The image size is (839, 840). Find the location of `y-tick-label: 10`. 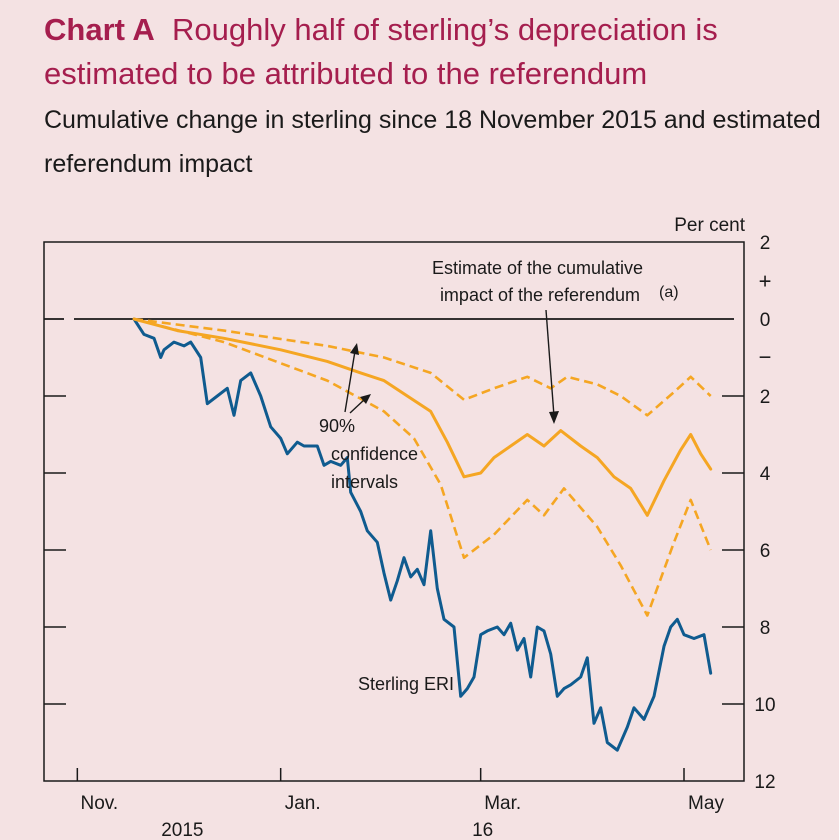

y-tick-label: 10 is located at coordinates (764, 705).